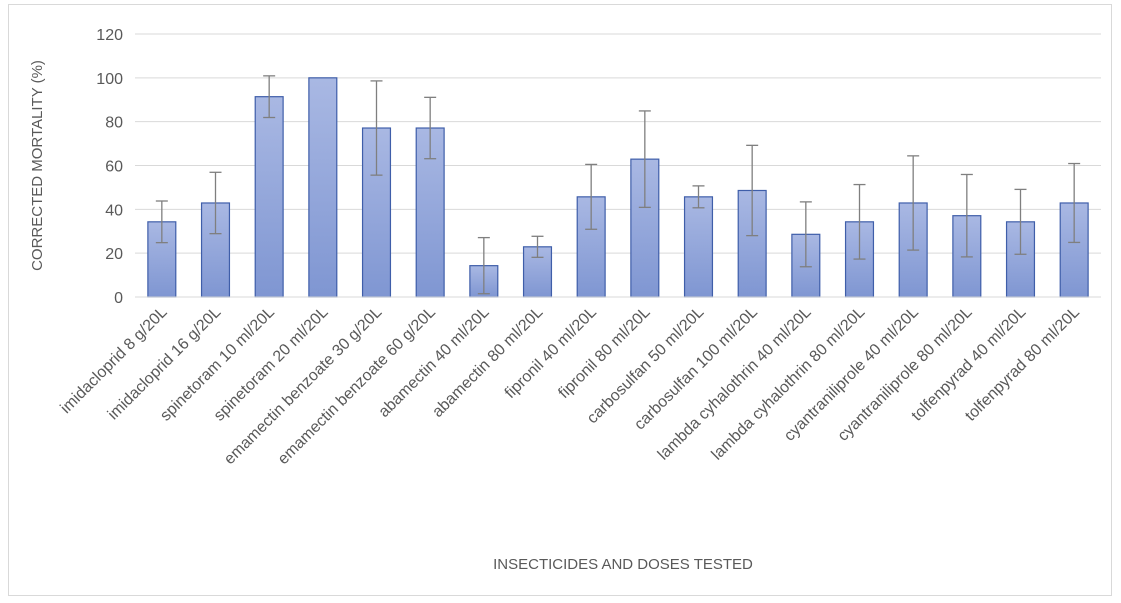  Describe the element at coordinates (551, 353) in the screenshot. I see `x-tick-label: fipronil 40 ml/20L` at that location.